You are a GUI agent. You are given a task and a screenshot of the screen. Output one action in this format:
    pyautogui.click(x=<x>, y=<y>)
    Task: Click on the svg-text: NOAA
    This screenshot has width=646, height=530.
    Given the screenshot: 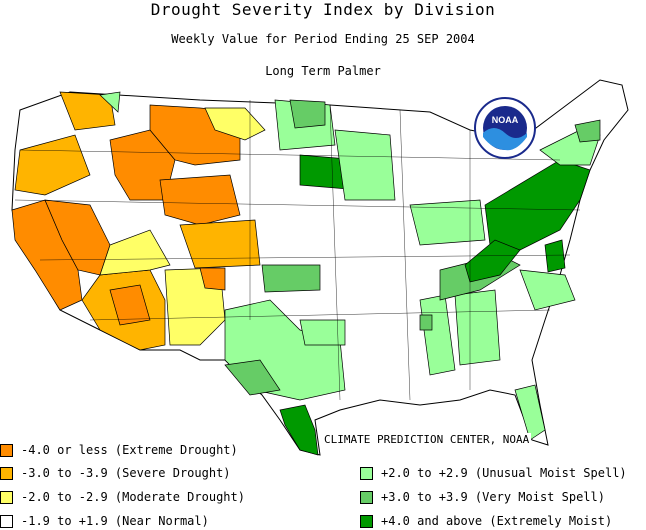 What is the action you would take?
    pyautogui.click(x=505, y=120)
    